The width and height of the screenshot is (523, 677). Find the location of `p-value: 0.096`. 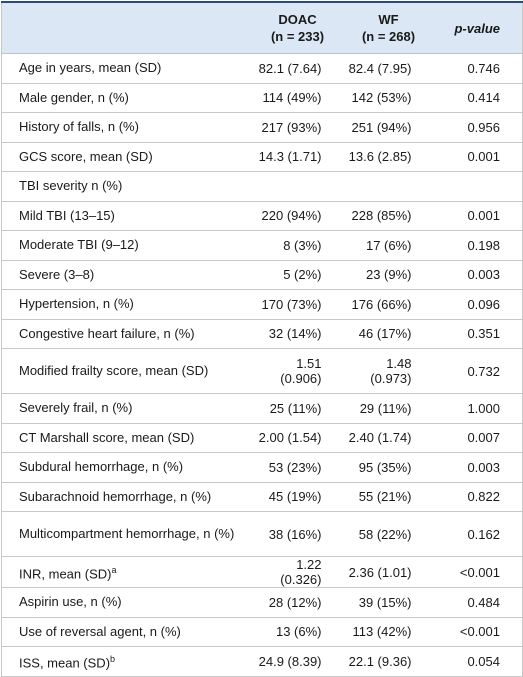

p-value: 0.096 is located at coordinates (483, 304).